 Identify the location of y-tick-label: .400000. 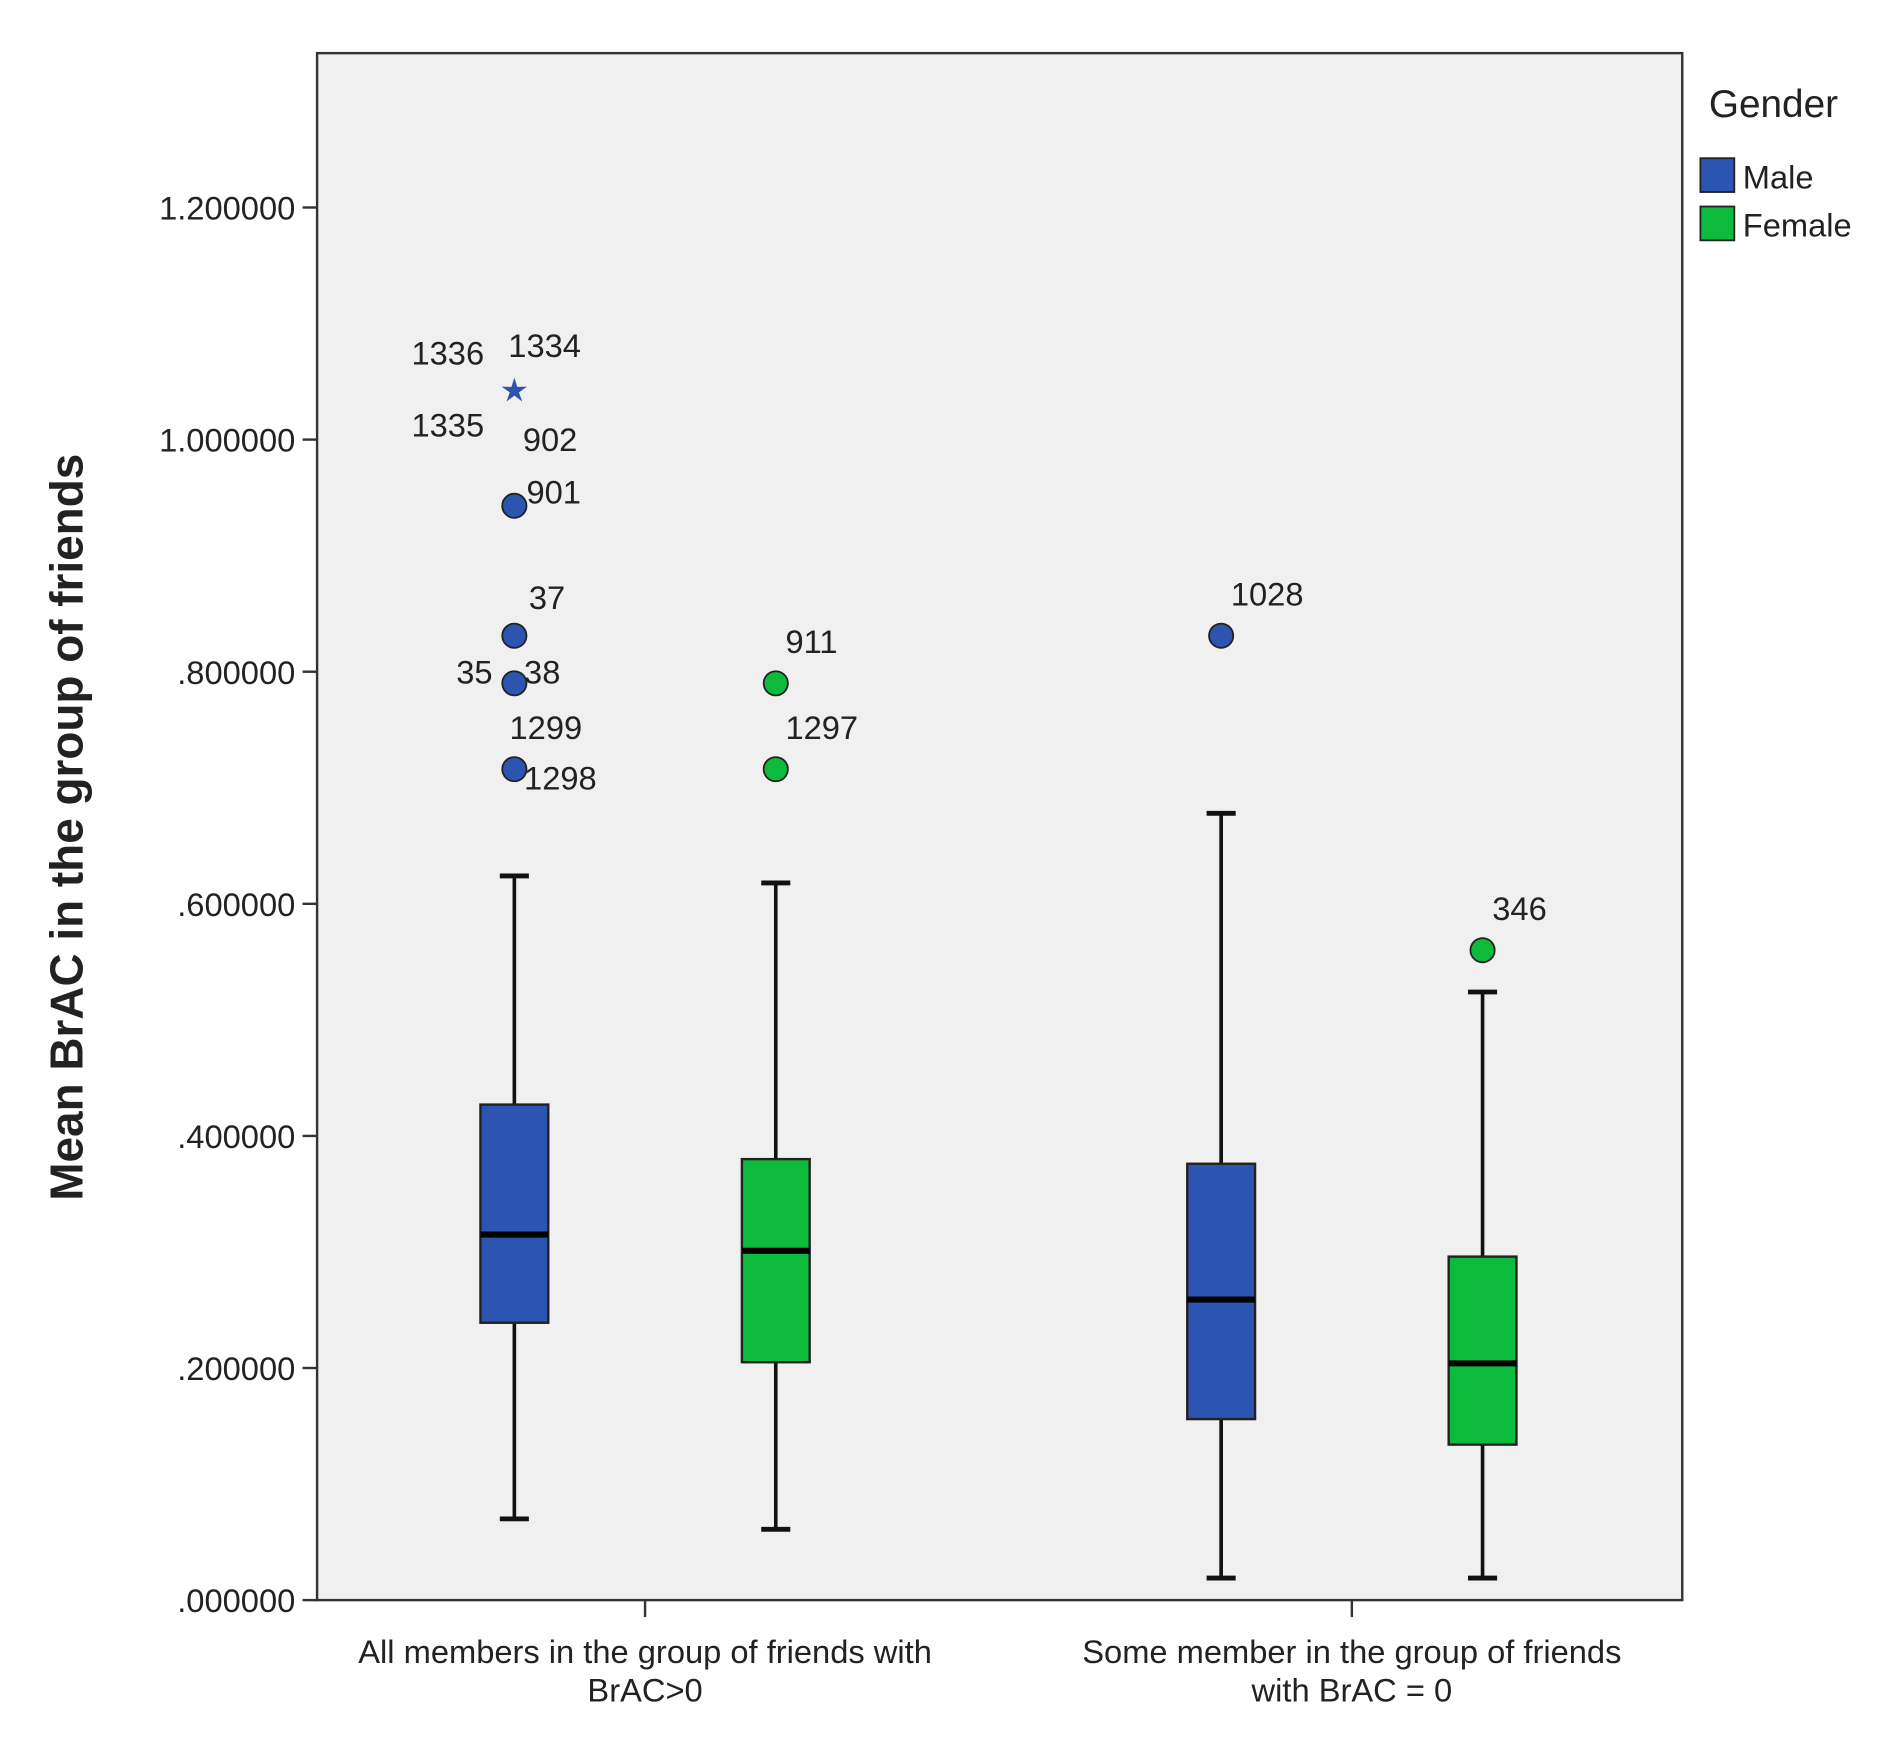
(236, 1136).